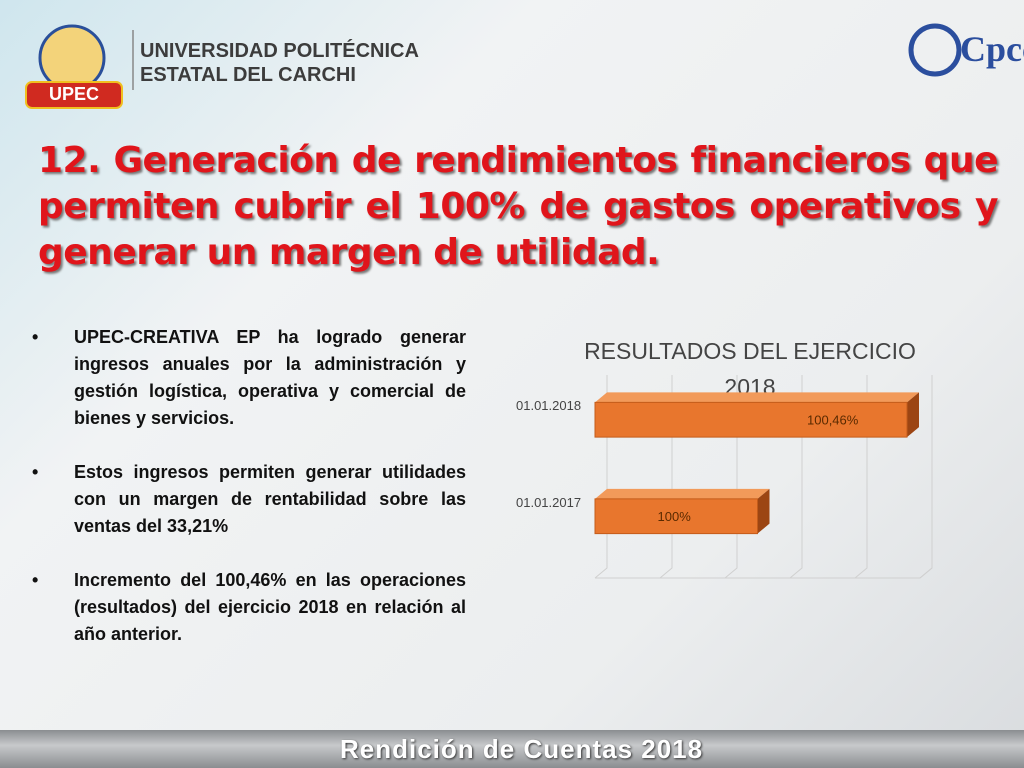 Image resolution: width=1024 pixels, height=768 pixels. What do you see at coordinates (935, 50) in the screenshot?
I see `partner-mark` at bounding box center [935, 50].